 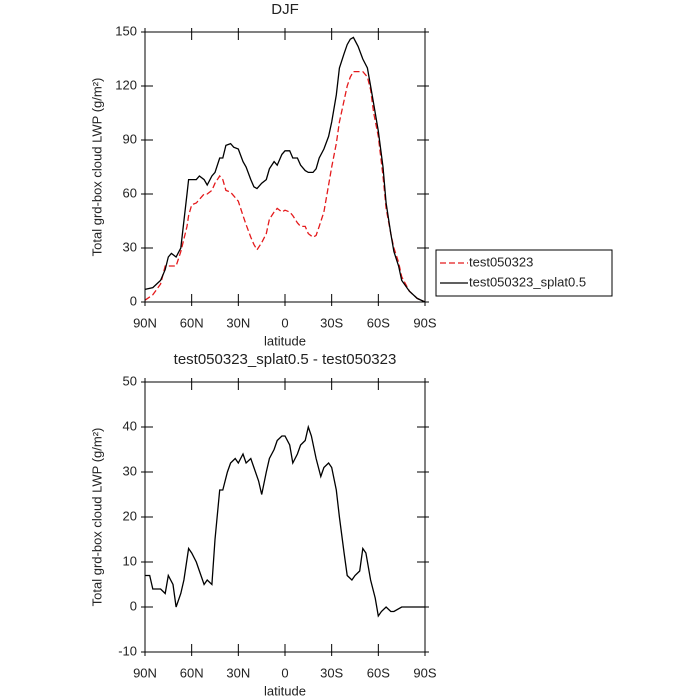 What do you see at coordinates (524, 273) in the screenshot?
I see `legend-box` at bounding box center [524, 273].